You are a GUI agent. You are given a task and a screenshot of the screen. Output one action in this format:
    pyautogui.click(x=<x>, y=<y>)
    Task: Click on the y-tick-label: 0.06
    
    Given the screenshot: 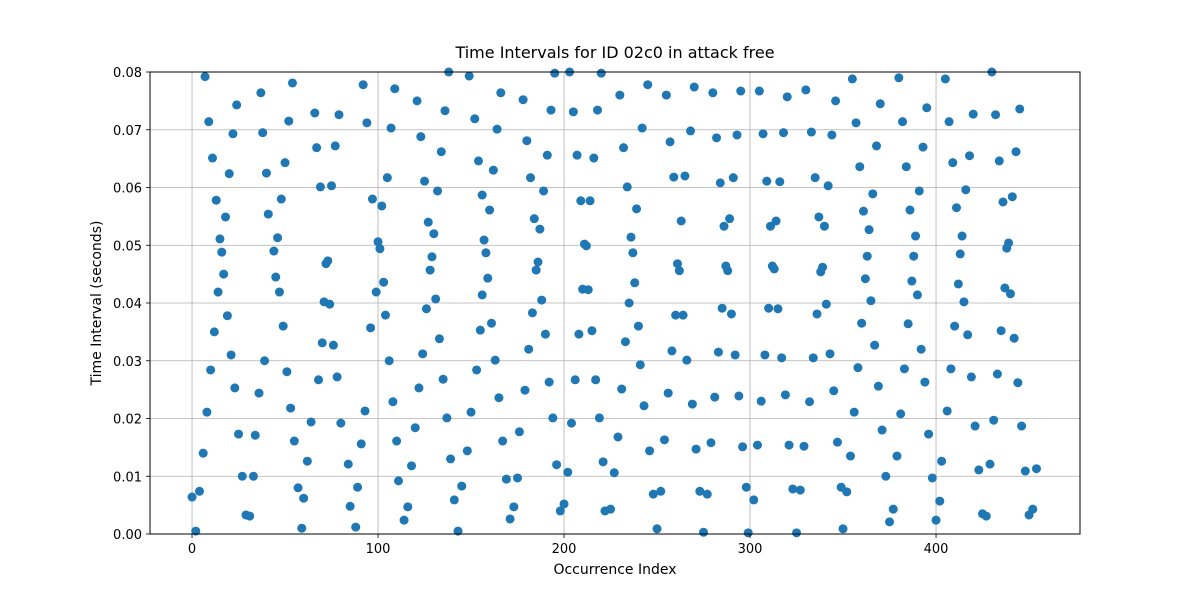 What is the action you would take?
    pyautogui.click(x=127, y=189)
    